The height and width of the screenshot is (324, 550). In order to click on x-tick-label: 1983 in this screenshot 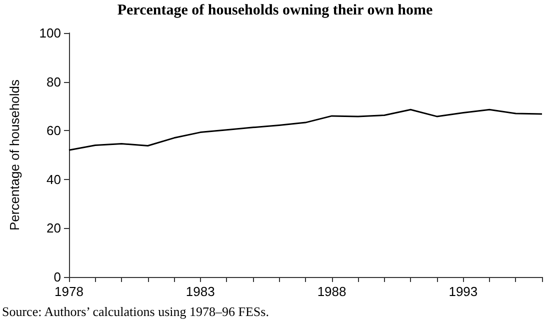, I will do `click(200, 291)`.